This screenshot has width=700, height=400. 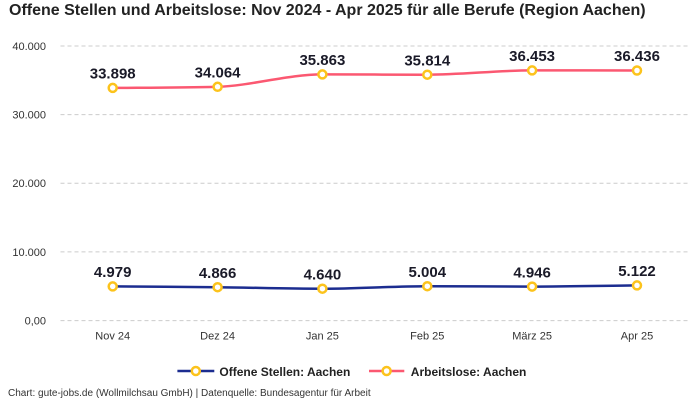 What do you see at coordinates (428, 272) in the screenshot?
I see `svg-text: 5.004` at bounding box center [428, 272].